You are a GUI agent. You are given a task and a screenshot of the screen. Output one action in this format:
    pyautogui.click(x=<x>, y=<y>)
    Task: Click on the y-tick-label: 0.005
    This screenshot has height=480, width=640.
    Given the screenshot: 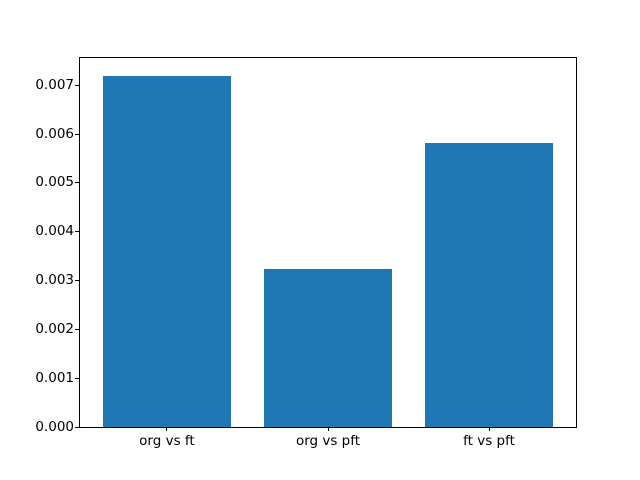 What is the action you would take?
    pyautogui.click(x=54, y=182)
    